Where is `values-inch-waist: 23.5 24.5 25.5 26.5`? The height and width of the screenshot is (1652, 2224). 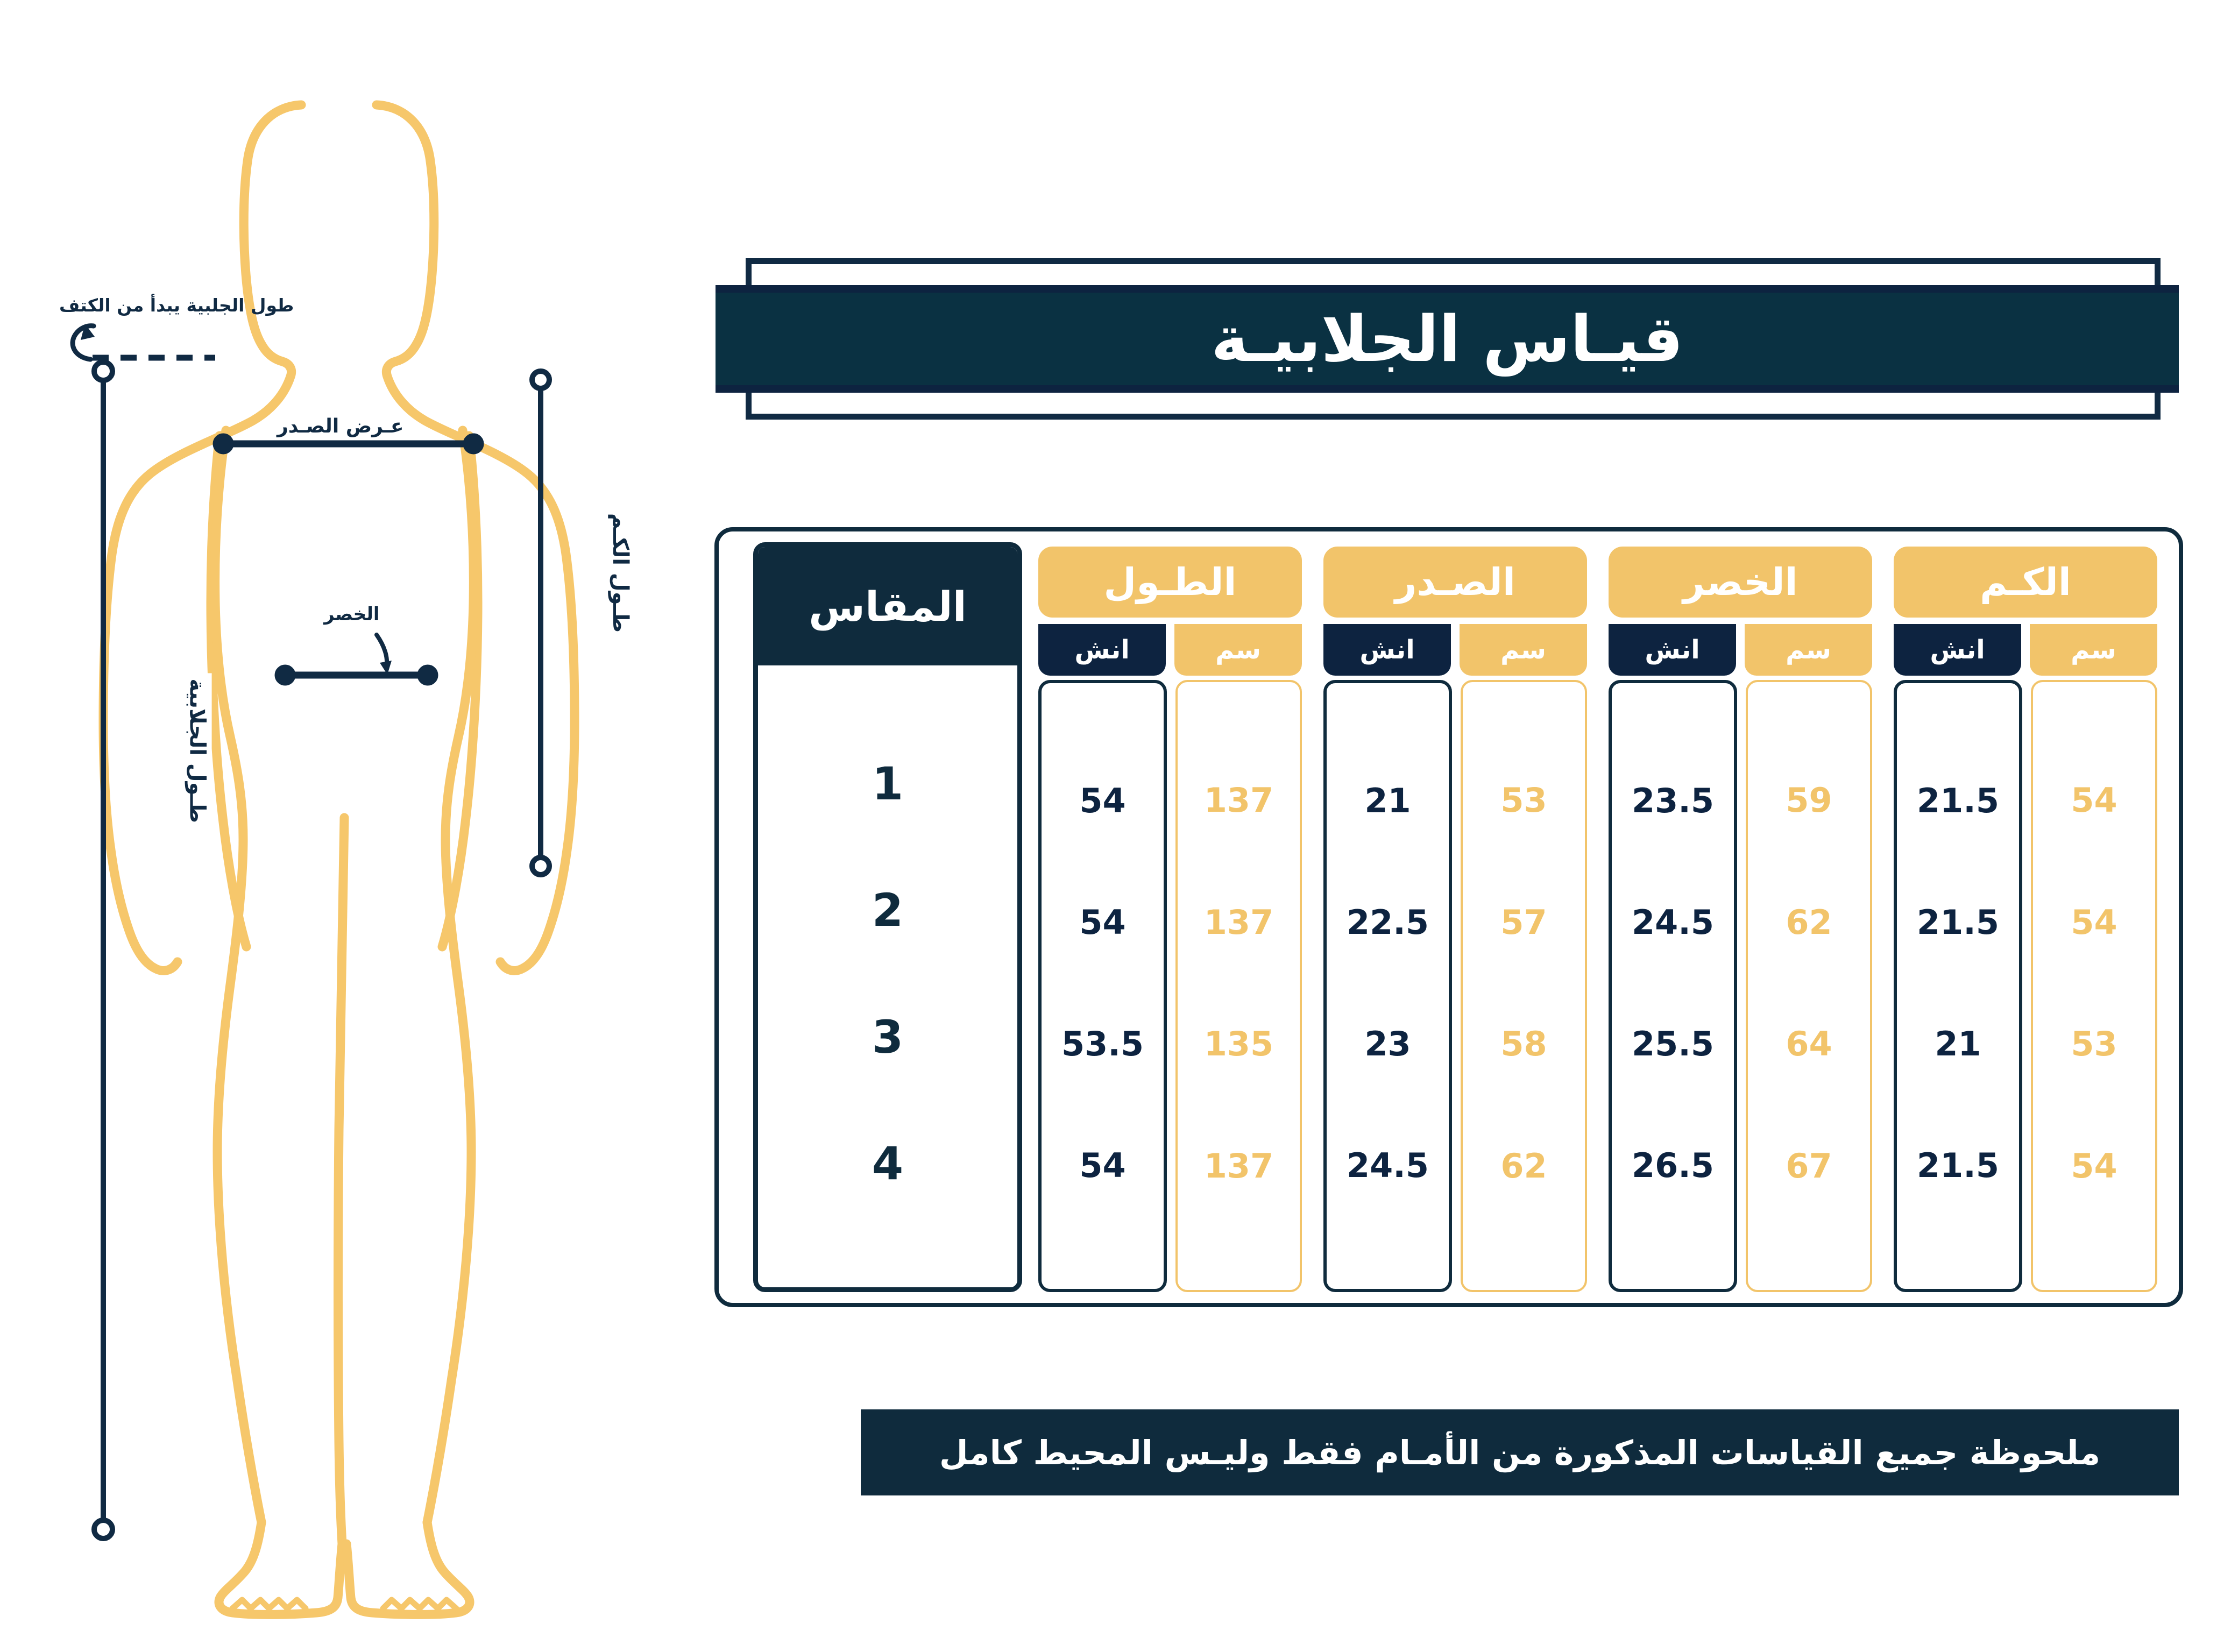 values-inch-waist: 23.5 24.5 25.5 26.5 is located at coordinates (1673, 986).